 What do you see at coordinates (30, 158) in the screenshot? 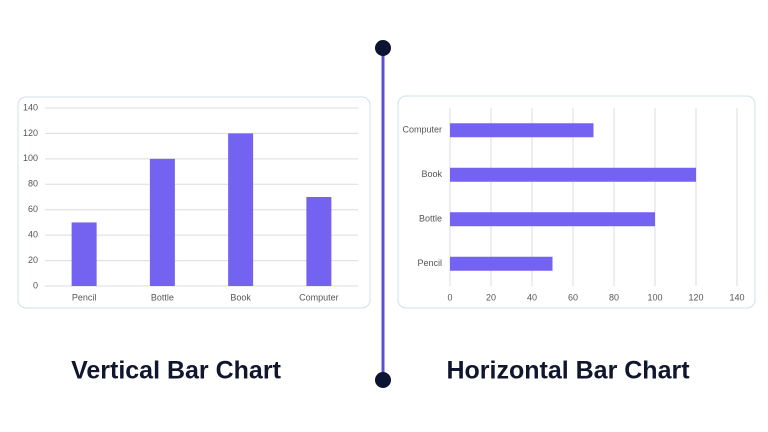
I see `y-tick-label: 100` at bounding box center [30, 158].